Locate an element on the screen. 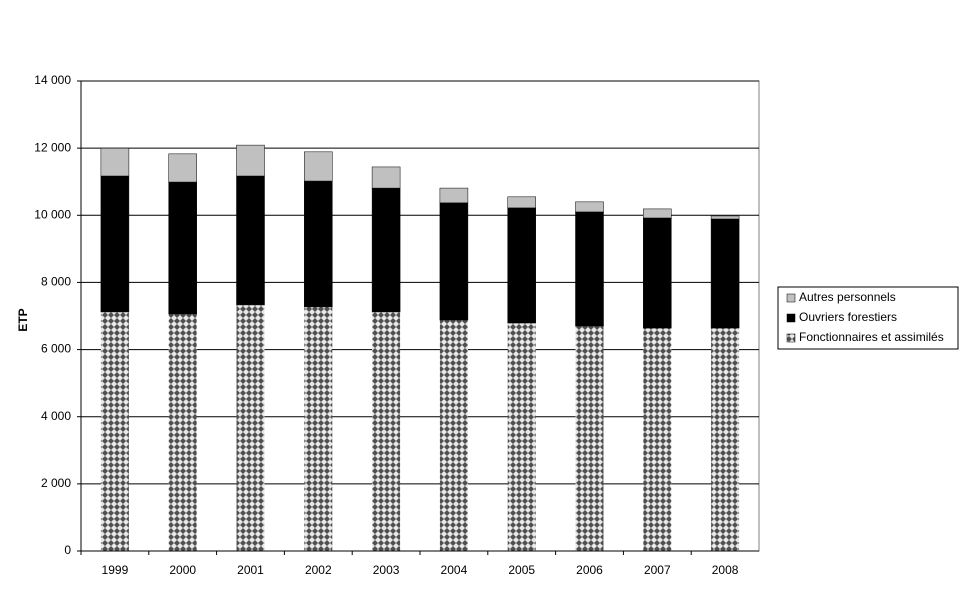 The width and height of the screenshot is (969, 603). legend-label: Fonctionnaires et assimilés is located at coordinates (871, 337).